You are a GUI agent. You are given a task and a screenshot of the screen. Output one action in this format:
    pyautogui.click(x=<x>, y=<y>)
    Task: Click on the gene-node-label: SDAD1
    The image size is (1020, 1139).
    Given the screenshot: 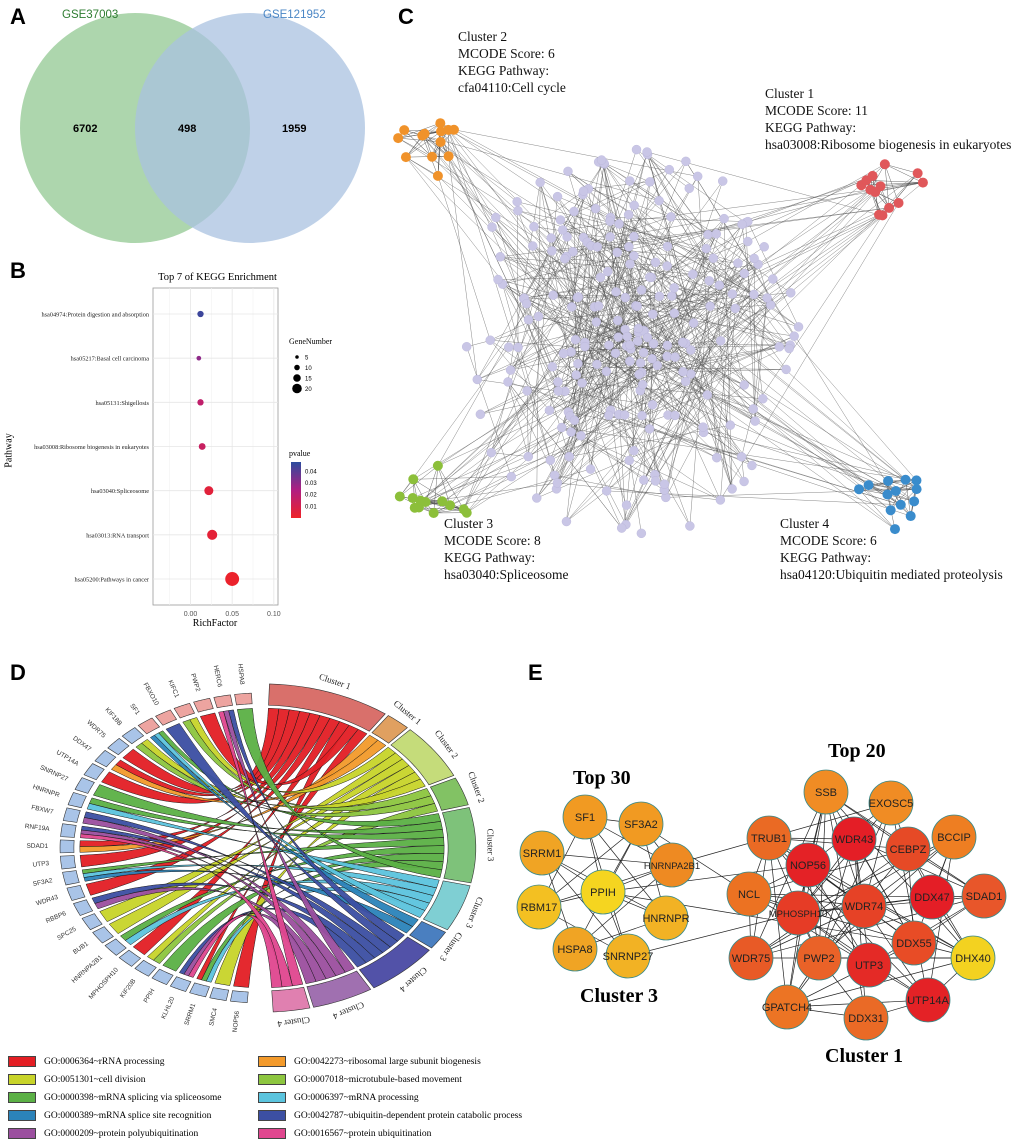 What is the action you would take?
    pyautogui.click(x=984, y=897)
    